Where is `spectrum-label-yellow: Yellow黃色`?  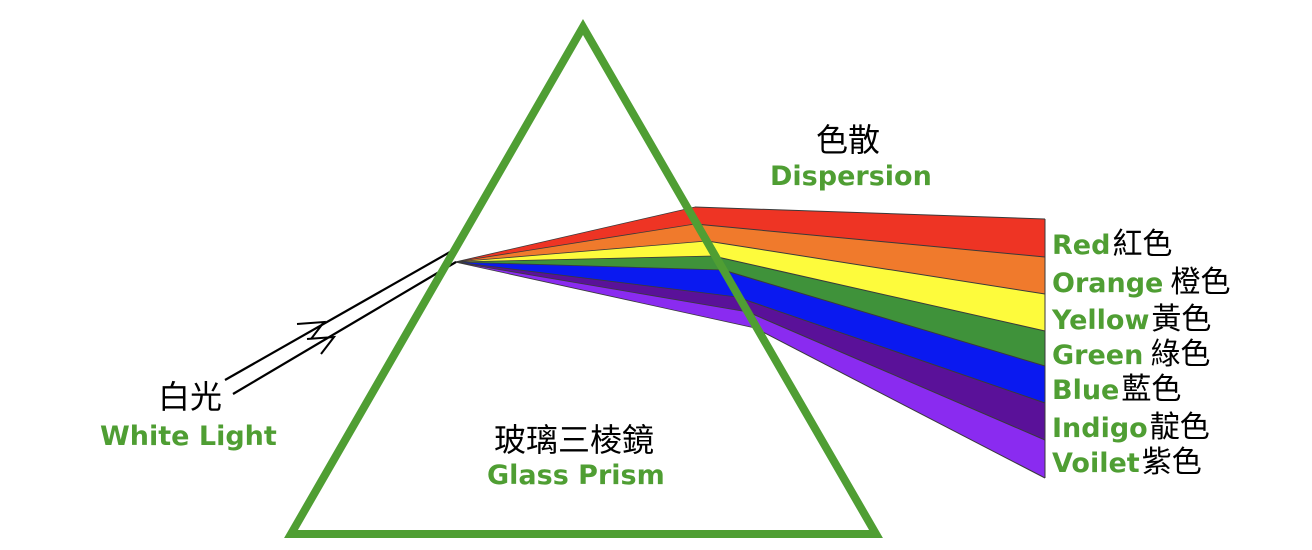
spectrum-label-yellow: Yellow黃色 is located at coordinates (1131, 320).